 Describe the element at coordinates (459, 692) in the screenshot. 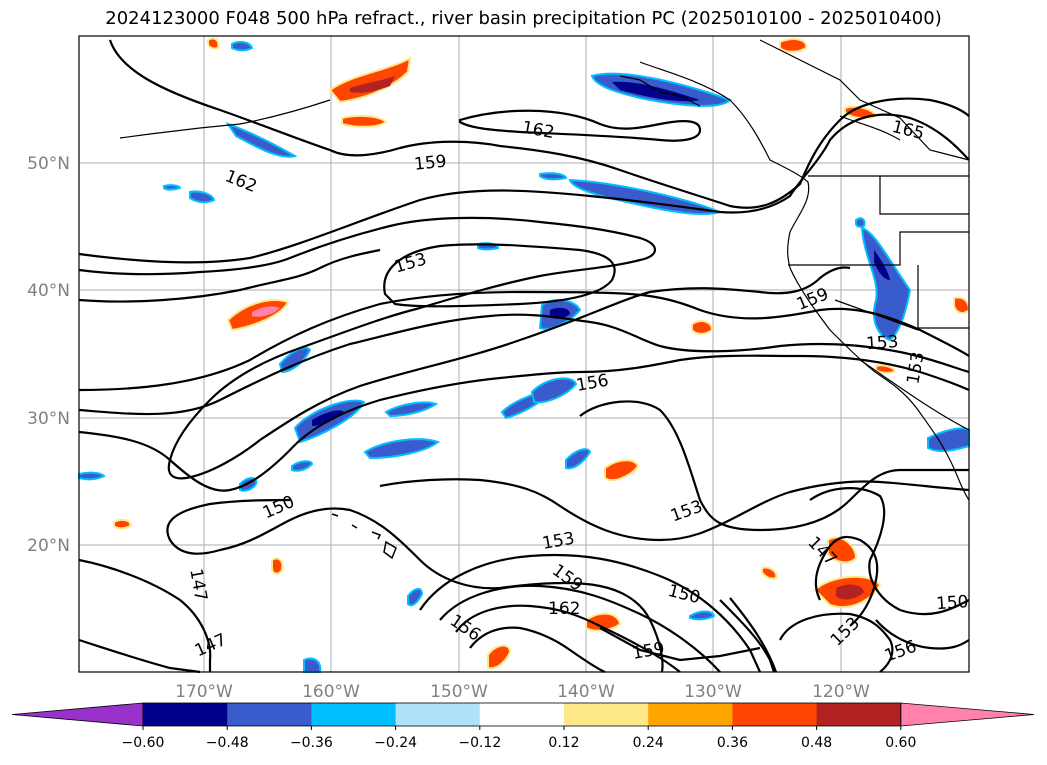

I see `lon-label: 150°W` at that location.